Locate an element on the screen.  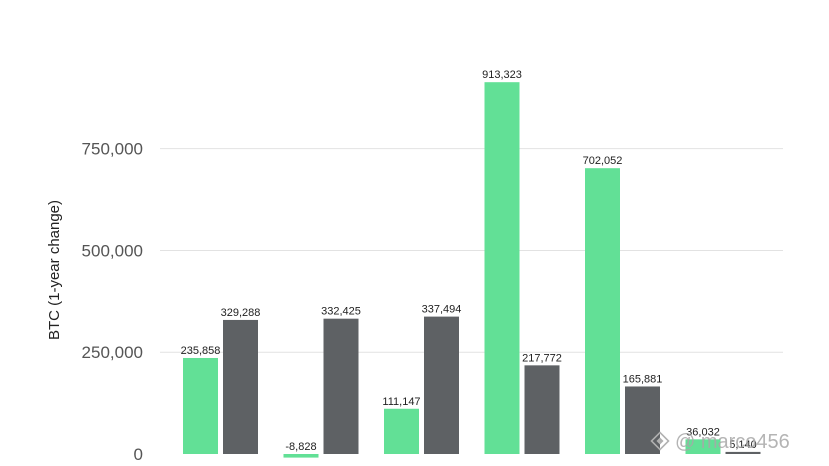
data-label: 5,140 is located at coordinates (743, 445).